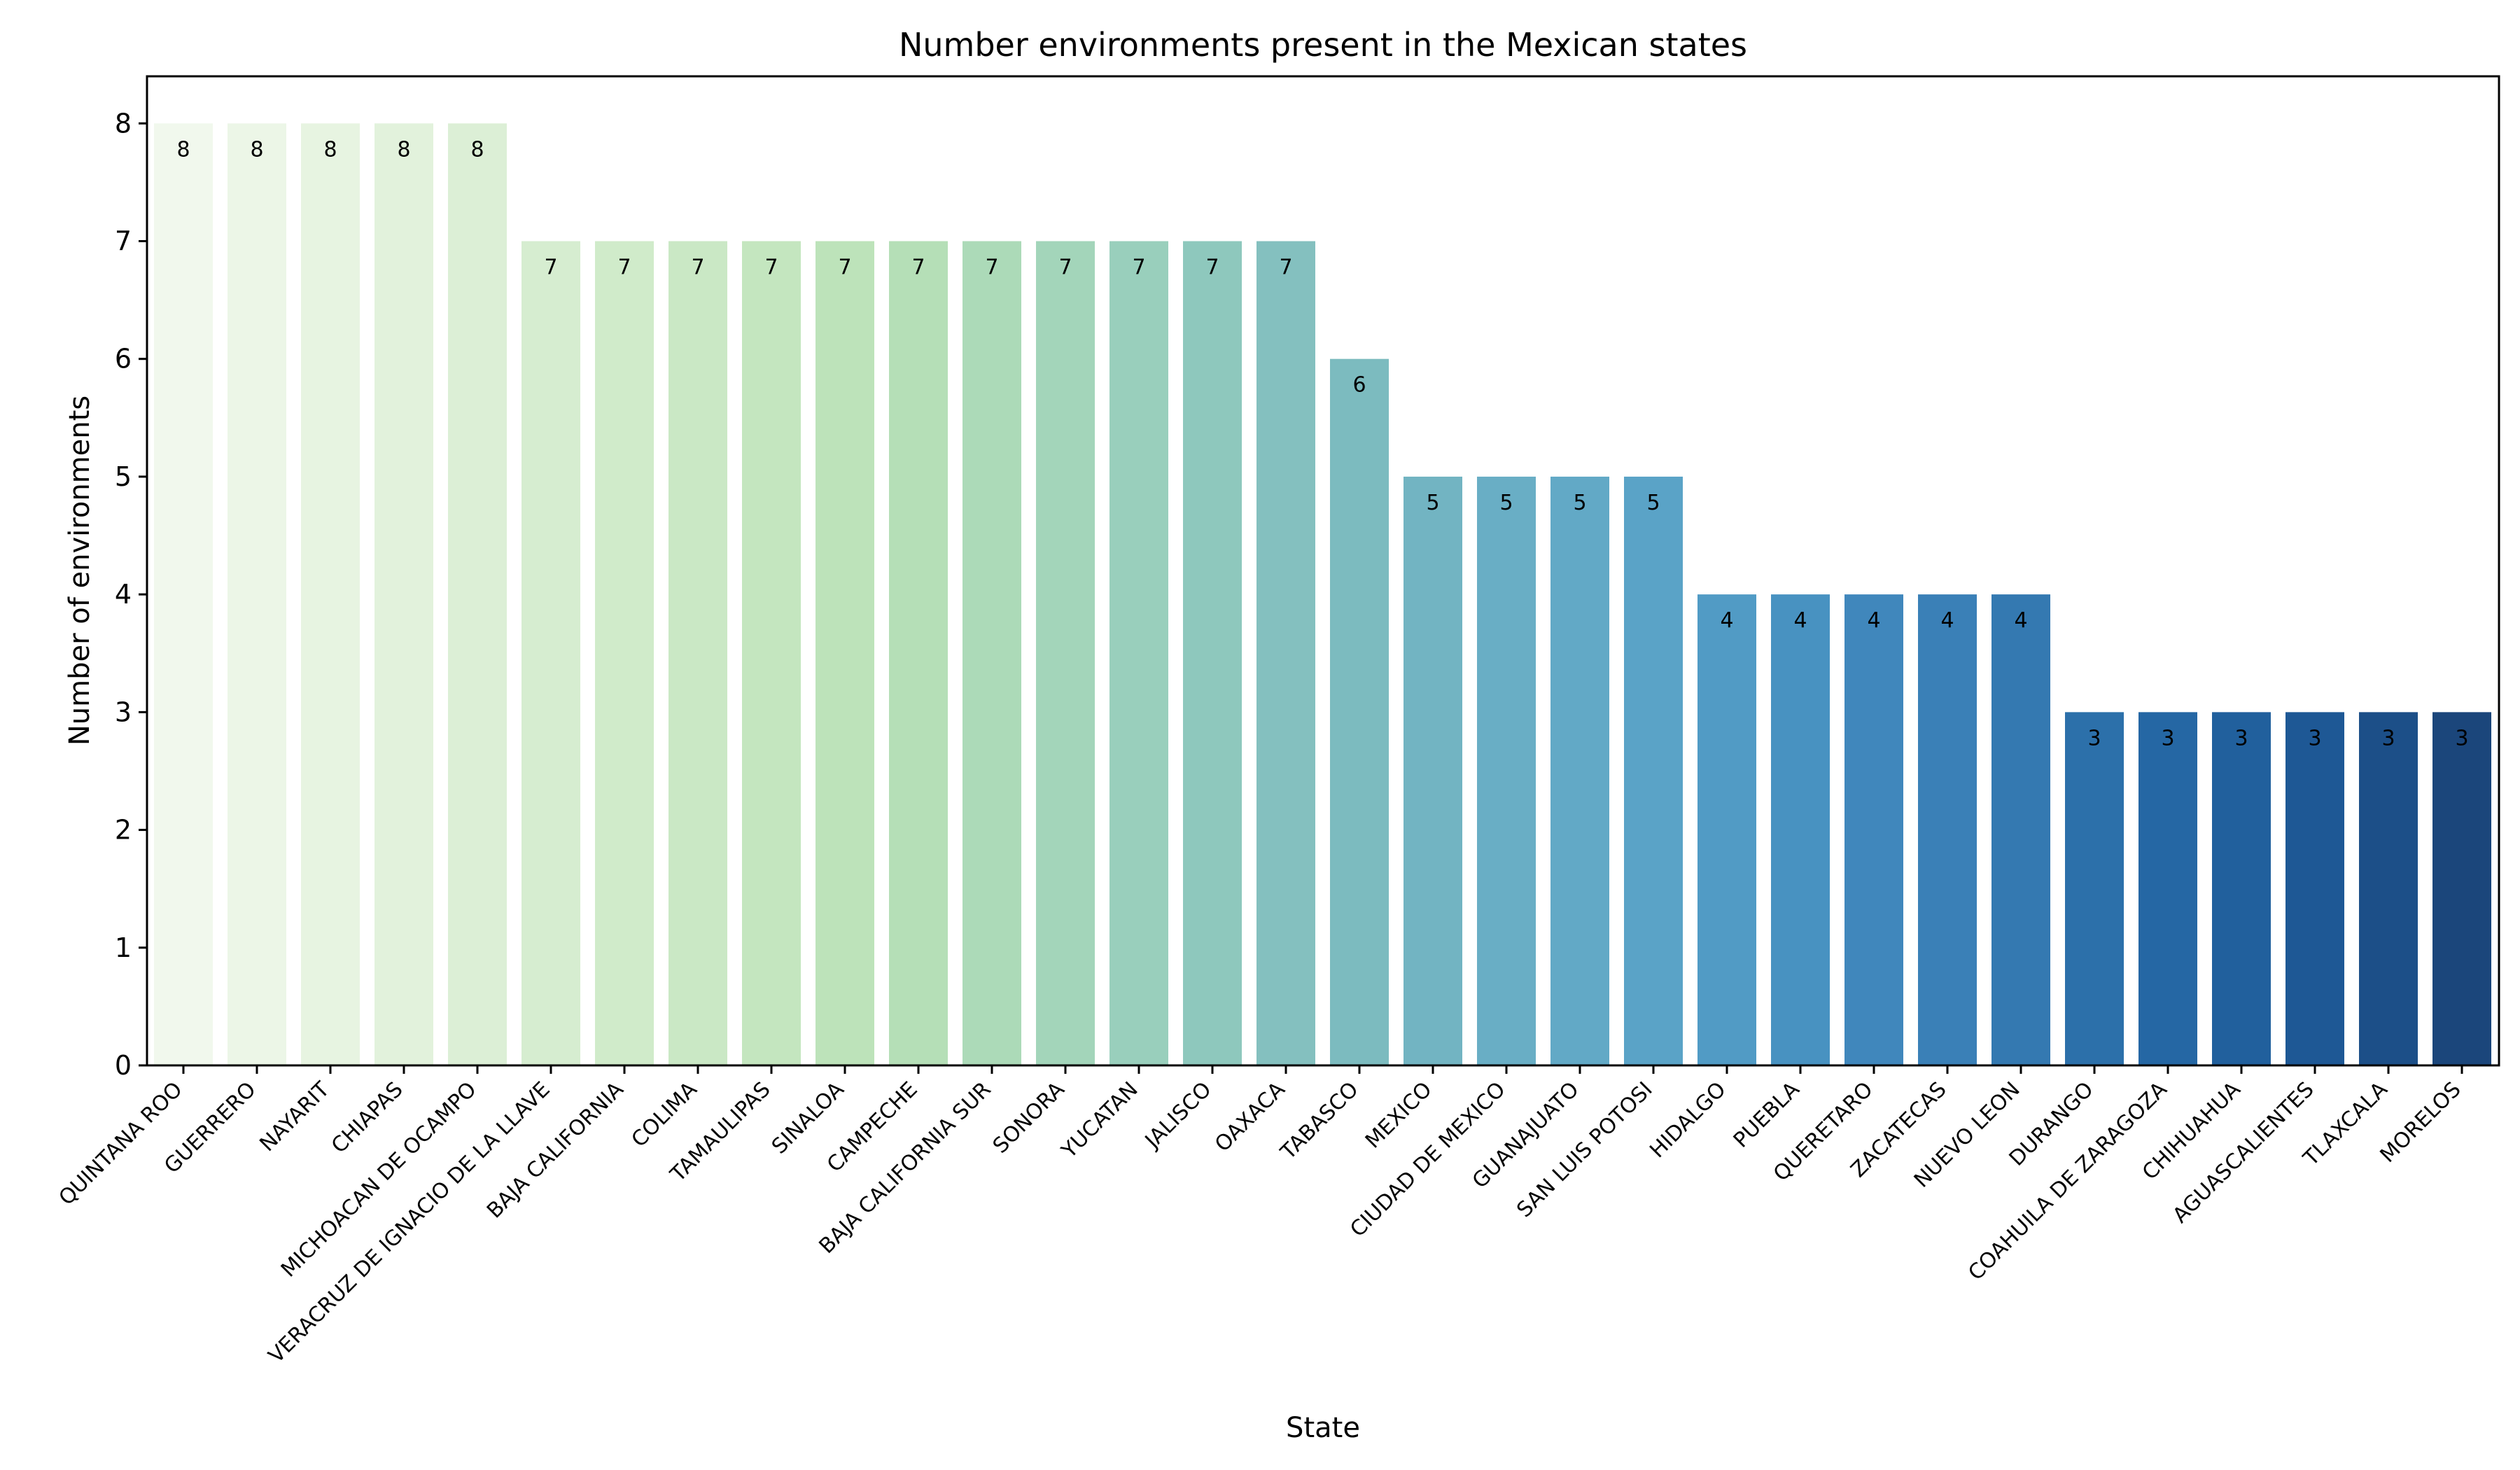  Describe the element at coordinates (1767, 1115) in the screenshot. I see `x-tick-label: PUEBLA` at that location.